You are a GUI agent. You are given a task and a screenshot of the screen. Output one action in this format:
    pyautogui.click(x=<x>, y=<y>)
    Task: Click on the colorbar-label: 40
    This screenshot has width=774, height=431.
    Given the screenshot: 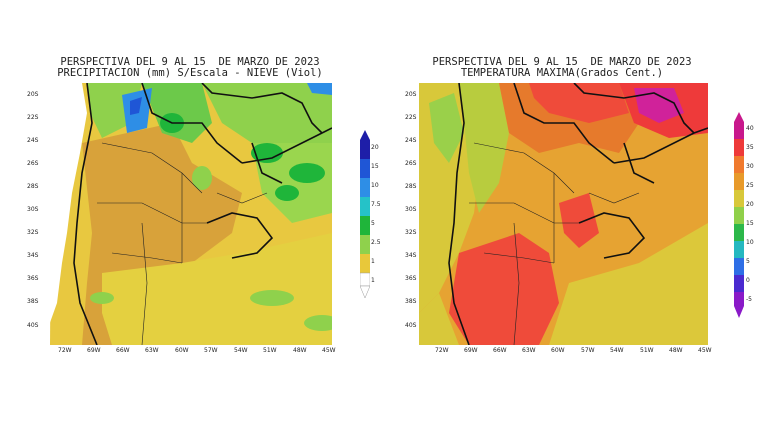 What is the action you would take?
    pyautogui.click(x=750, y=128)
    